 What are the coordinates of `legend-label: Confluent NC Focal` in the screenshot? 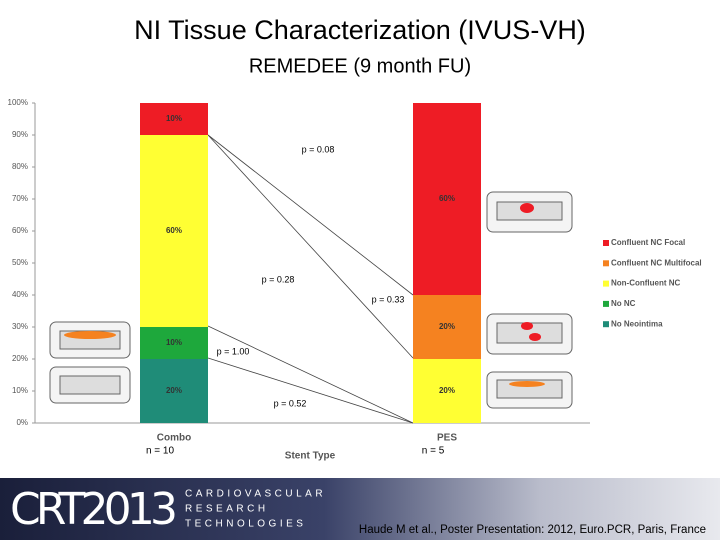 It's located at (648, 242).